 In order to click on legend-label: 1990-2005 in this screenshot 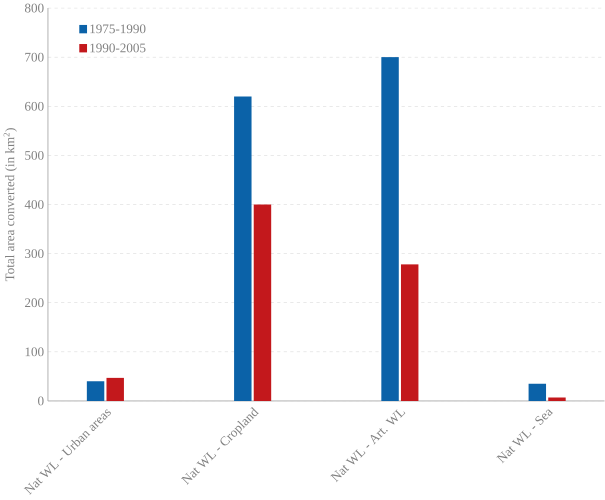, I will do `click(118, 47)`.